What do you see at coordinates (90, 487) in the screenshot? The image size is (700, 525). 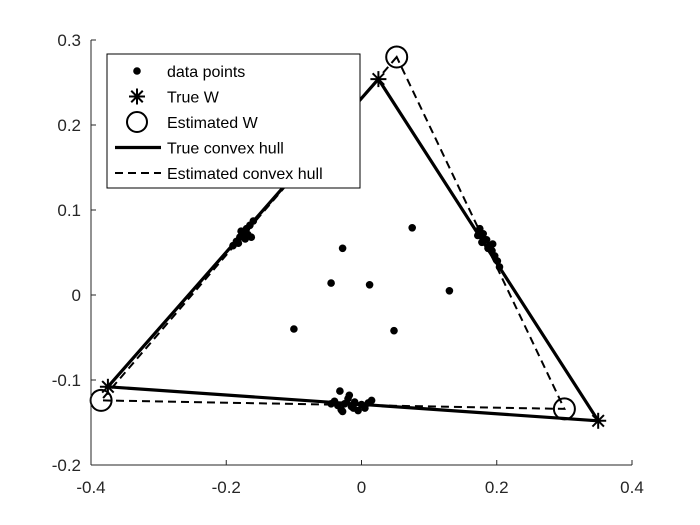 I see `x-tick-label: -0.4` at bounding box center [90, 487].